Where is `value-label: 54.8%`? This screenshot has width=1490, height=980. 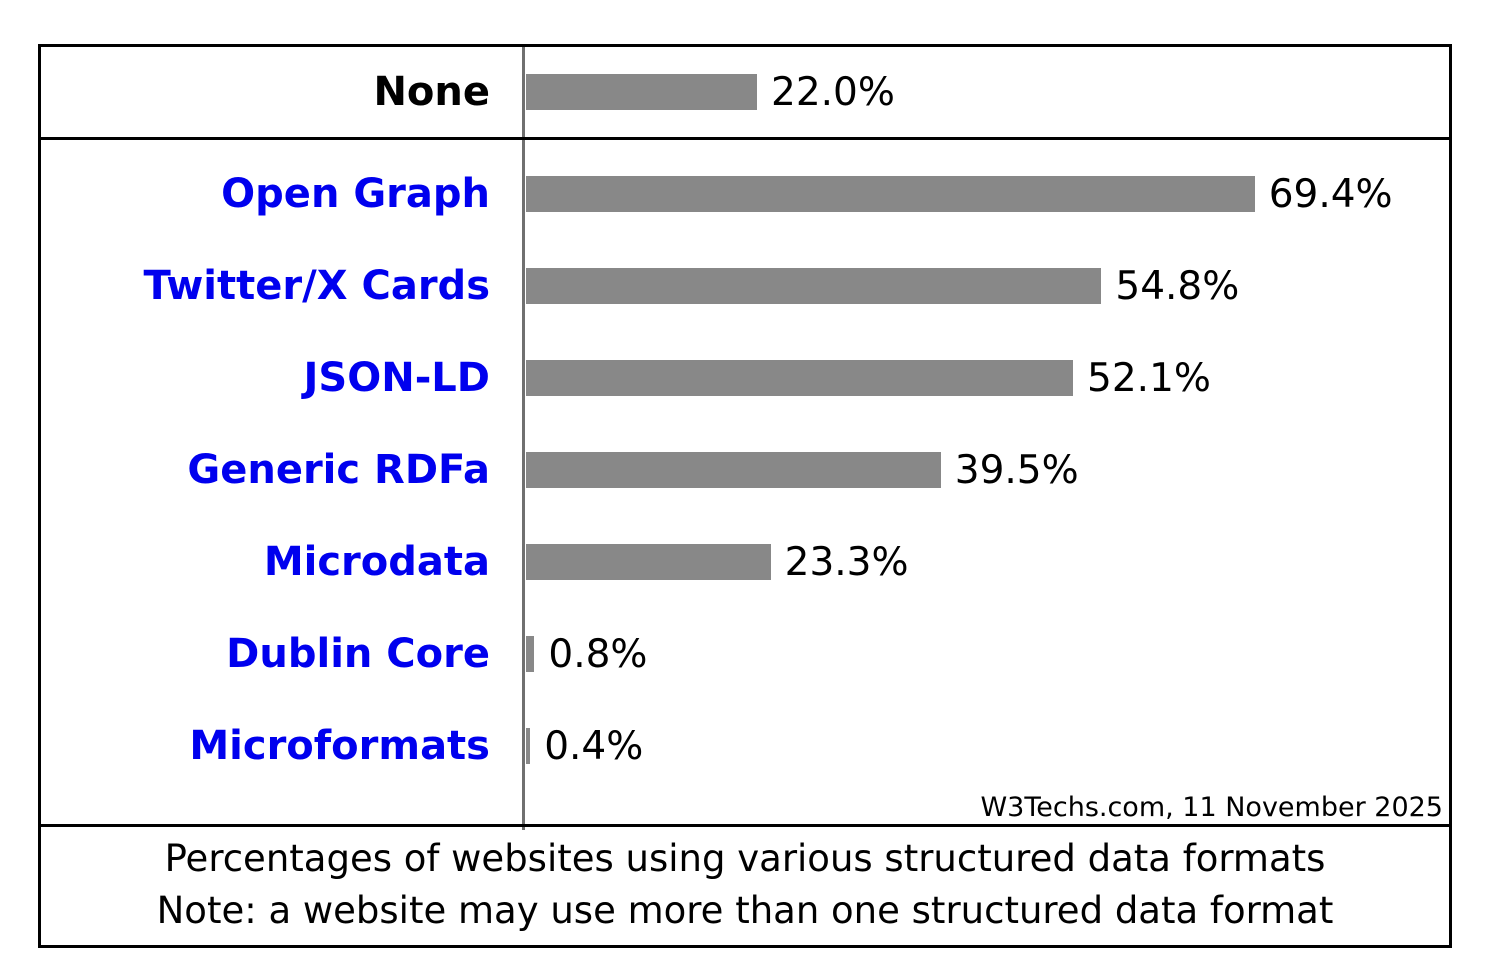 value-label: 54.8% is located at coordinates (1177, 286).